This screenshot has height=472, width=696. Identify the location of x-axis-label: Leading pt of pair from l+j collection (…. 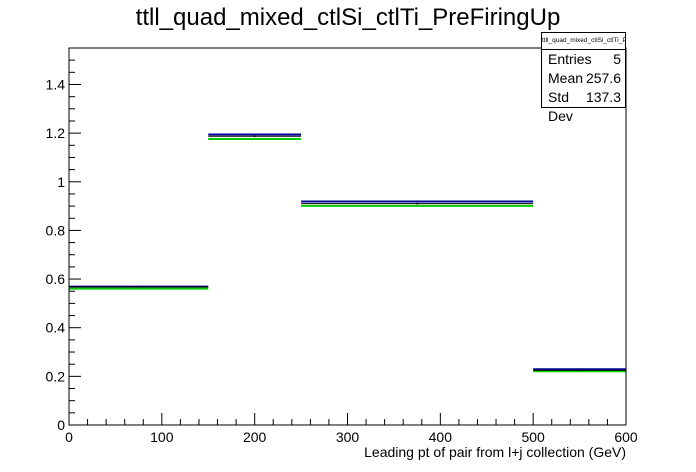
(495, 452).